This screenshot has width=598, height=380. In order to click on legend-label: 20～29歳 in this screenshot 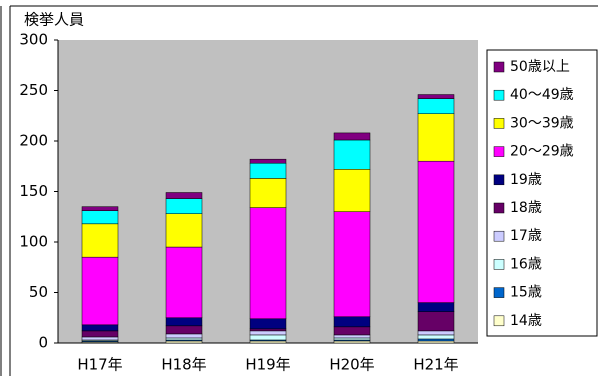, I will do `click(542, 152)`.